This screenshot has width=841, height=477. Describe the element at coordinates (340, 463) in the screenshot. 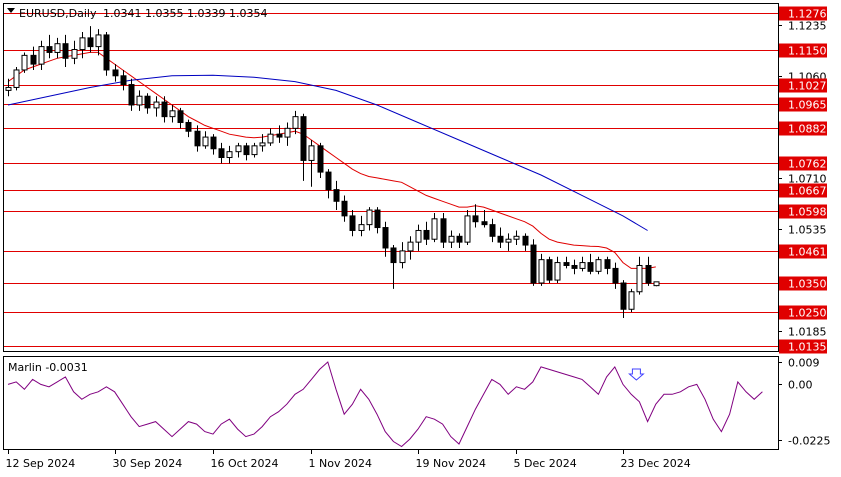

I see `time-tick-label: 1 Nov 2024` at that location.